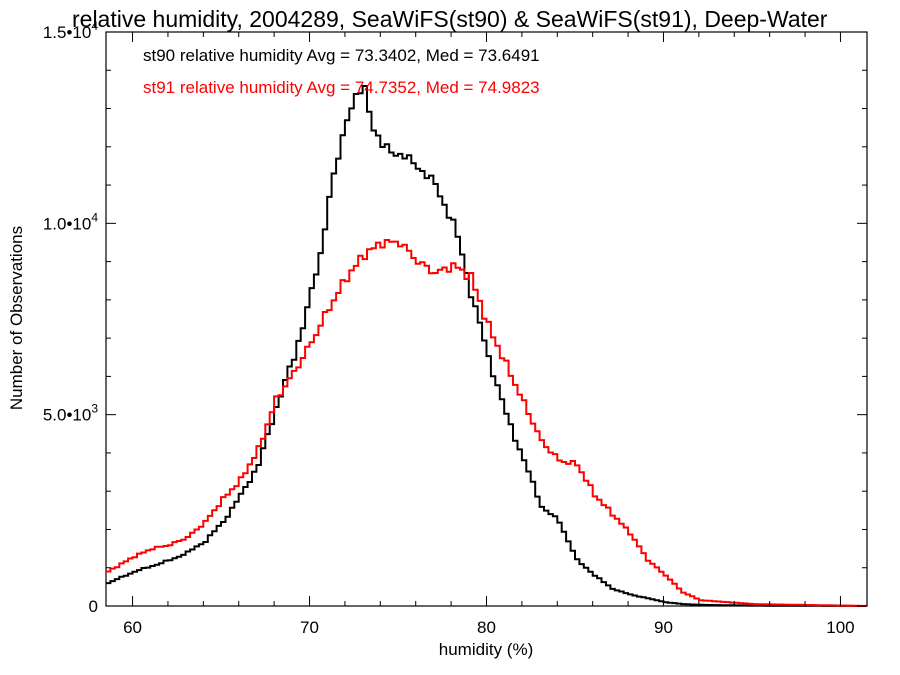 The width and height of the screenshot is (900, 675). What do you see at coordinates (16, 318) in the screenshot?
I see `y-axis-label: Number of Observations` at bounding box center [16, 318].